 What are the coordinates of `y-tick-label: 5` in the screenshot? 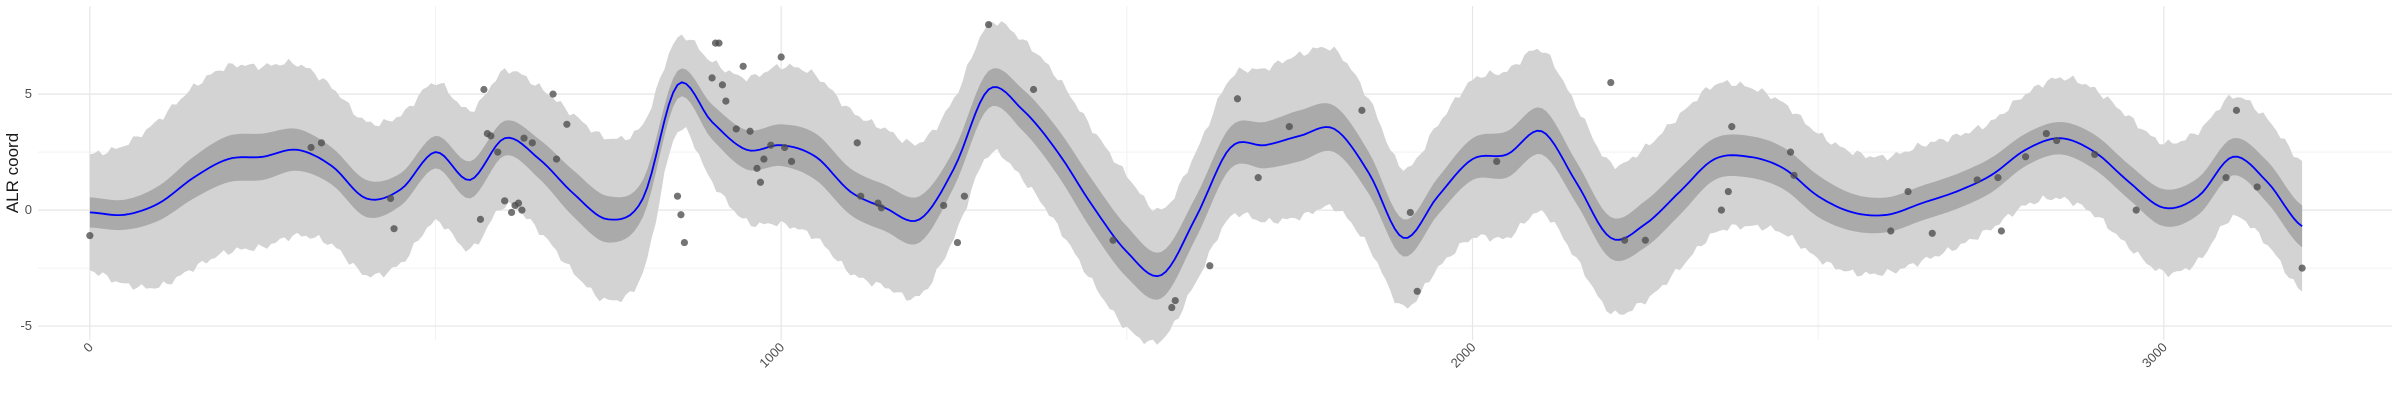 It's located at (28, 93).